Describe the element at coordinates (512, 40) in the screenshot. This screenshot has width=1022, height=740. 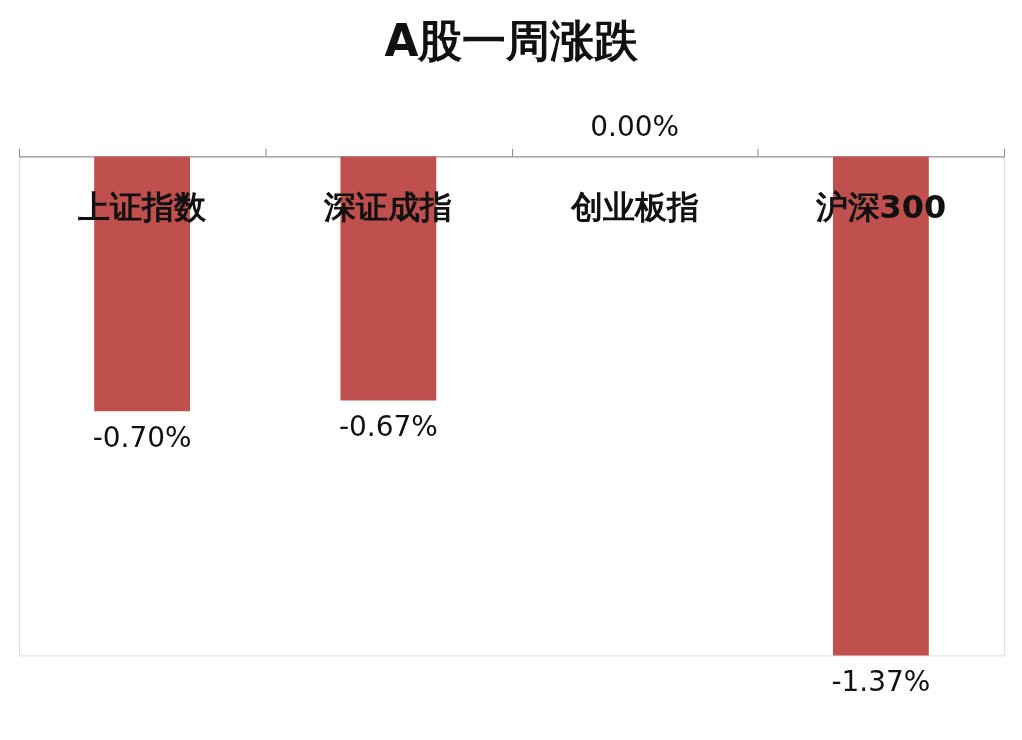
I see `chart-title: A股一周涨跌` at that location.